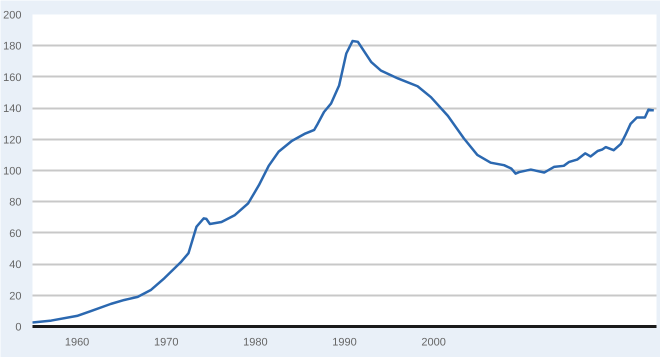 The width and height of the screenshot is (660, 357). Describe the element at coordinates (12, 16) in the screenshot. I see `y-tick-label: 200` at that location.